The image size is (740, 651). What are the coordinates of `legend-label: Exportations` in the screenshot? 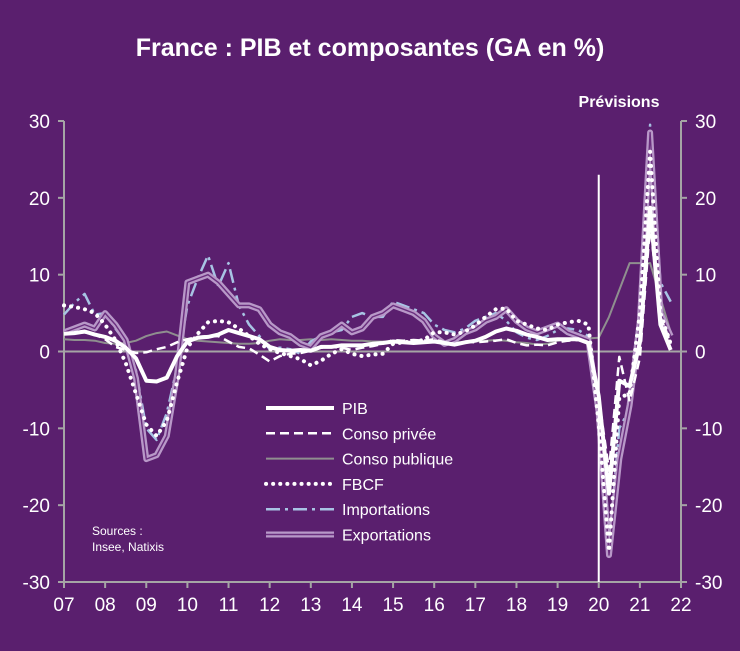 It's located at (386, 536).